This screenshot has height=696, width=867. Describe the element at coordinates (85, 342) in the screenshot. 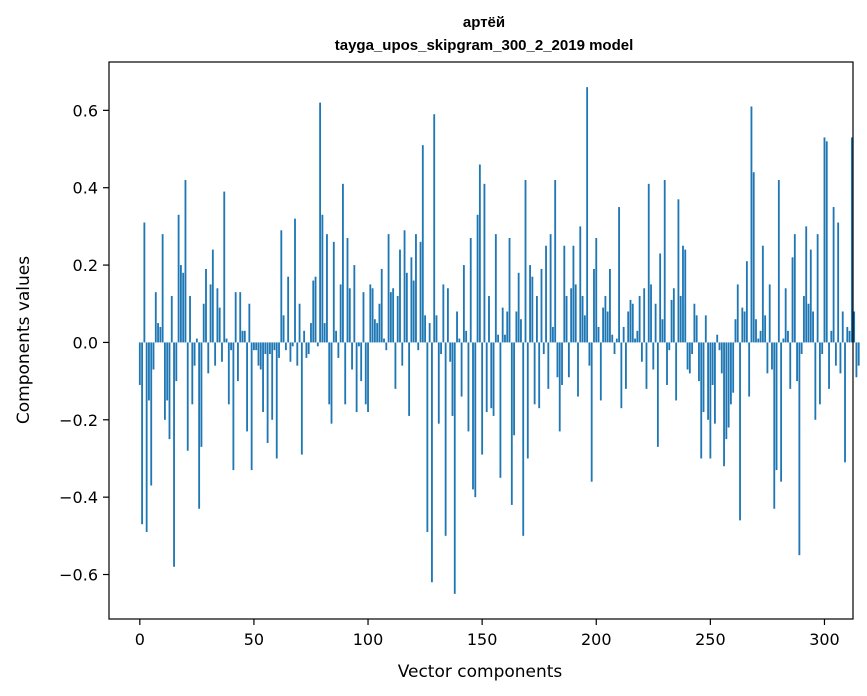

I see `y-tick-label-3: 0.0` at that location.